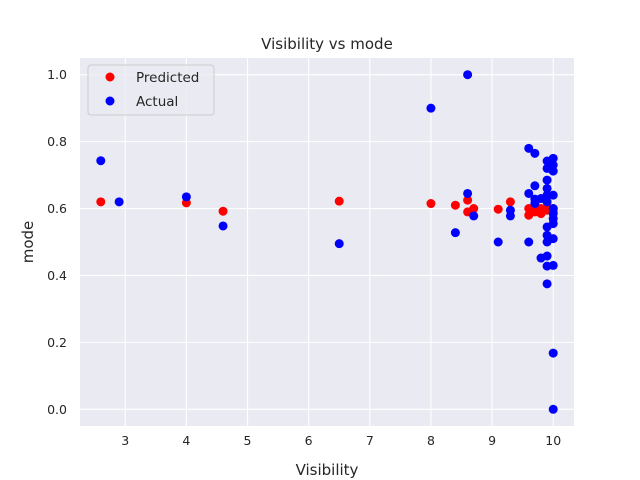 The height and width of the screenshot is (480, 640). Describe the element at coordinates (248, 440) in the screenshot. I see `x-tick-label: 5` at that location.